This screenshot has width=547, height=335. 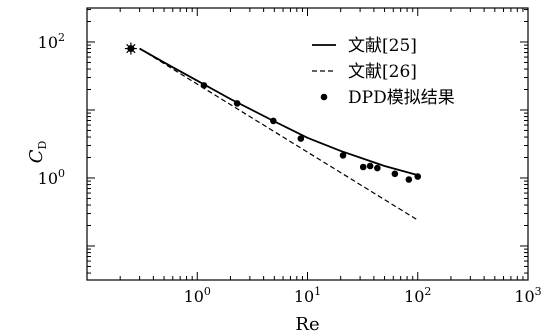 I want to click on y-axis-label-subscript: D, so click(x=42, y=145).